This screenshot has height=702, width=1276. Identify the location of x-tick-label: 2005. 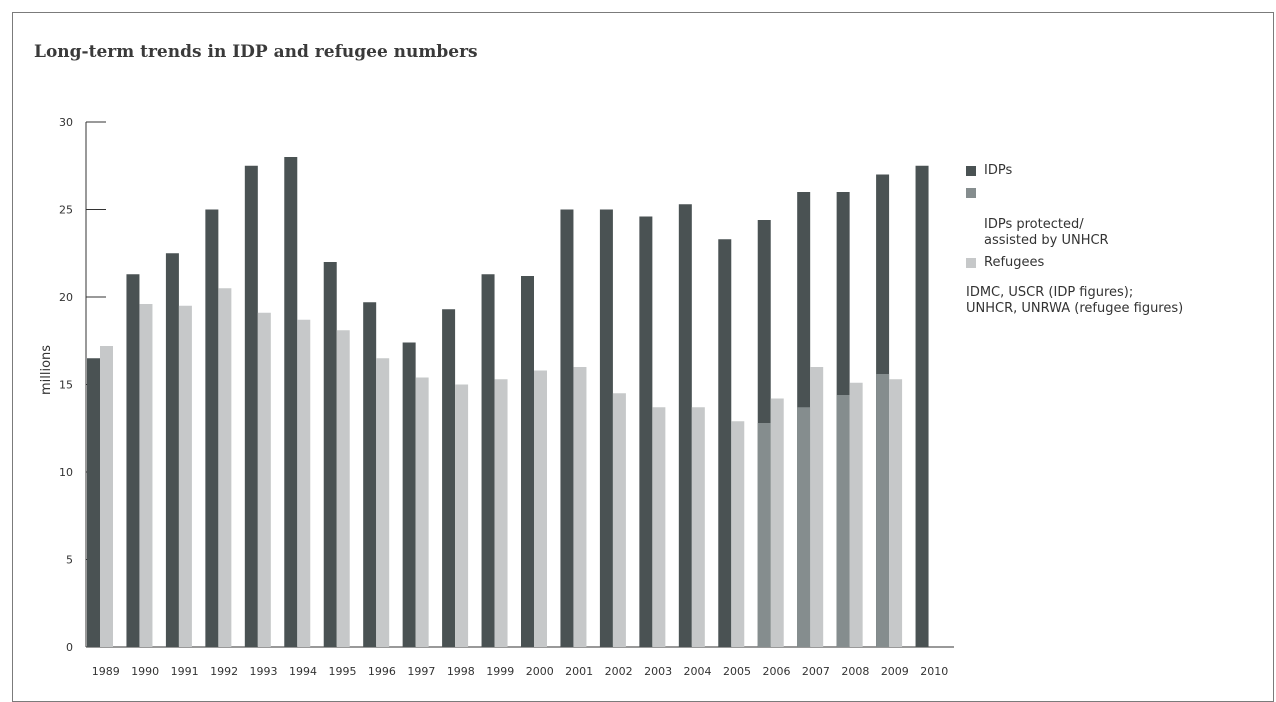
(737, 671).